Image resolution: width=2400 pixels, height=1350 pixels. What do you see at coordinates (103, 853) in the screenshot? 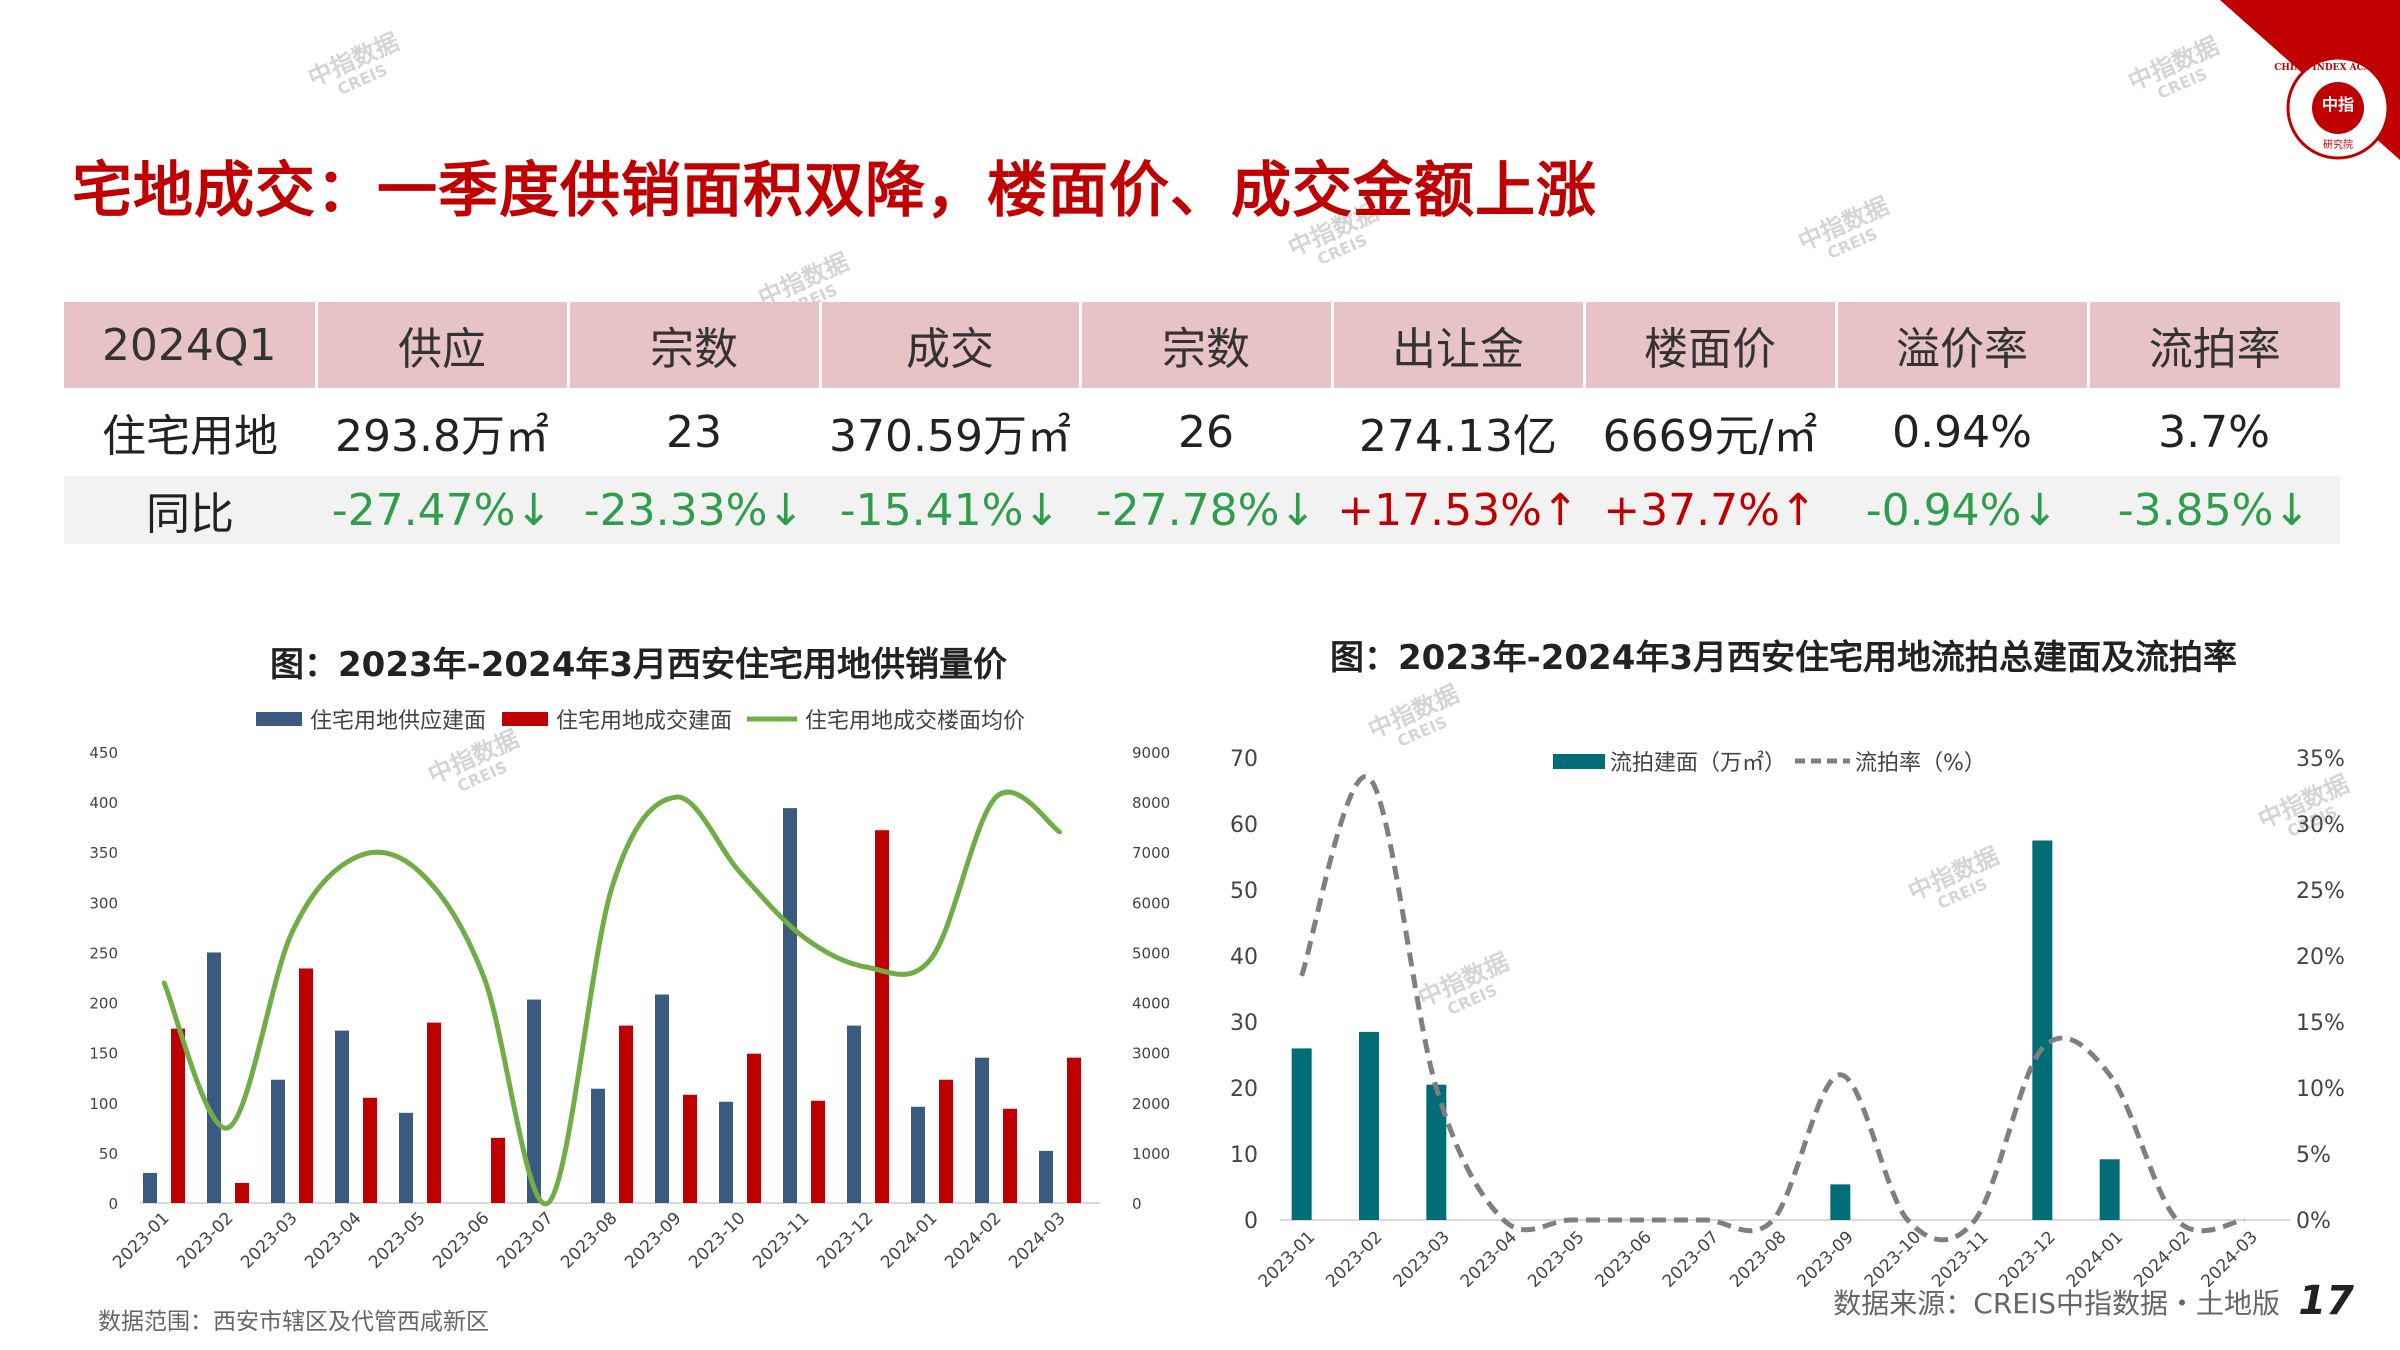
I see `y-tick-label-left: 350` at bounding box center [103, 853].